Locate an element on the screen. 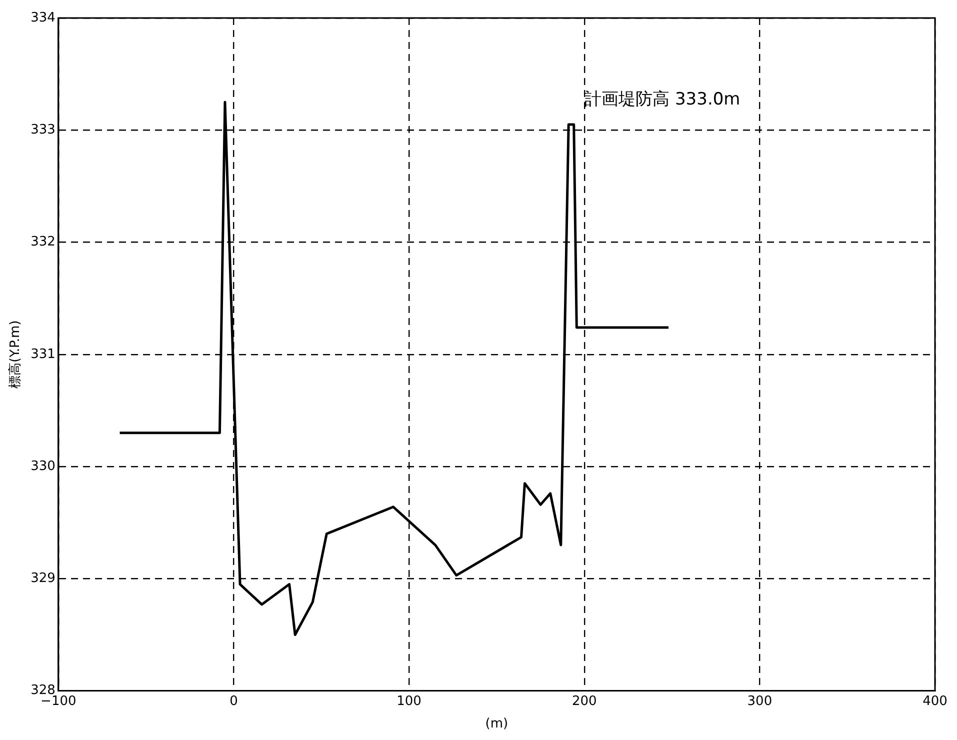 This screenshot has height=740, width=957. y-axis-title: 標高(Y.P.m) is located at coordinates (15, 354).